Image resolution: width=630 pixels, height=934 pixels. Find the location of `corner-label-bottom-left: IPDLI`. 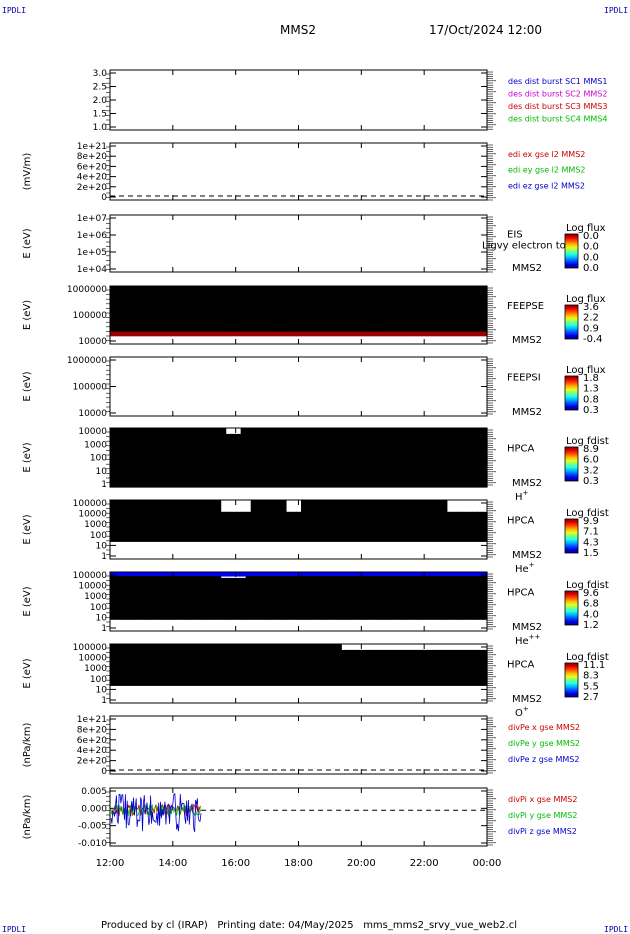

corner-label-bottom-left: IPDLI is located at coordinates (14, 929).